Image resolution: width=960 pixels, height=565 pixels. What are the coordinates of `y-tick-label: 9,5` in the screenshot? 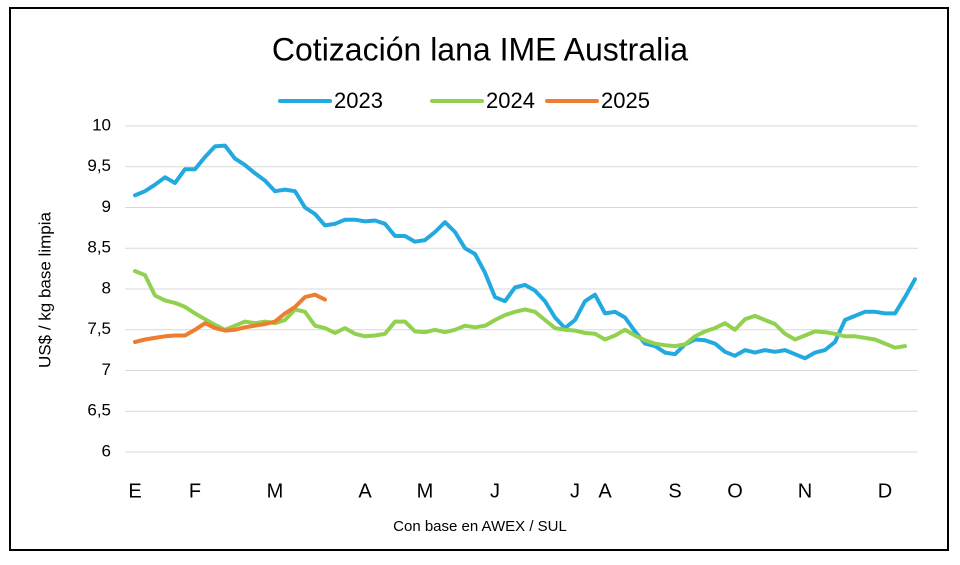 It's located at (99, 165).